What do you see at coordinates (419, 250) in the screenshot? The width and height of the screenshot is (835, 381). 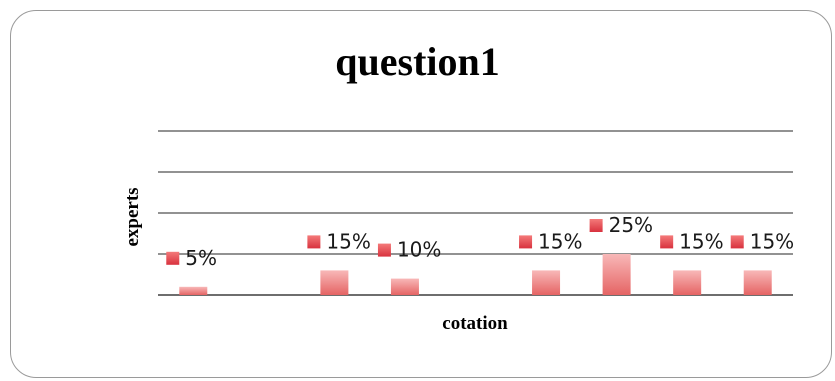 I see `data-label: 10%` at bounding box center [419, 250].